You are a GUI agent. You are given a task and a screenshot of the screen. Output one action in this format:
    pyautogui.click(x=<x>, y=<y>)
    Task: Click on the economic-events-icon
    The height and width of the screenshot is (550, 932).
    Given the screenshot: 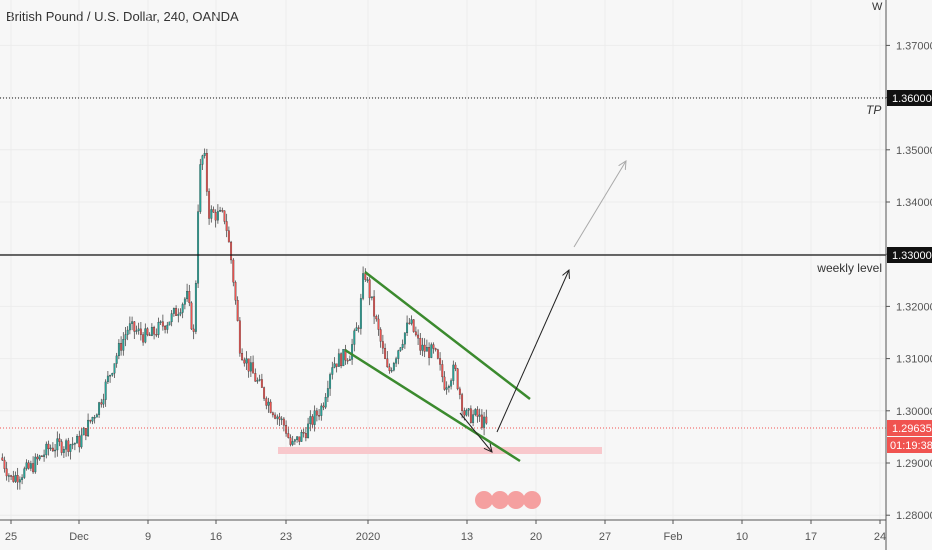 What is the action you would take?
    pyautogui.click(x=508, y=500)
    